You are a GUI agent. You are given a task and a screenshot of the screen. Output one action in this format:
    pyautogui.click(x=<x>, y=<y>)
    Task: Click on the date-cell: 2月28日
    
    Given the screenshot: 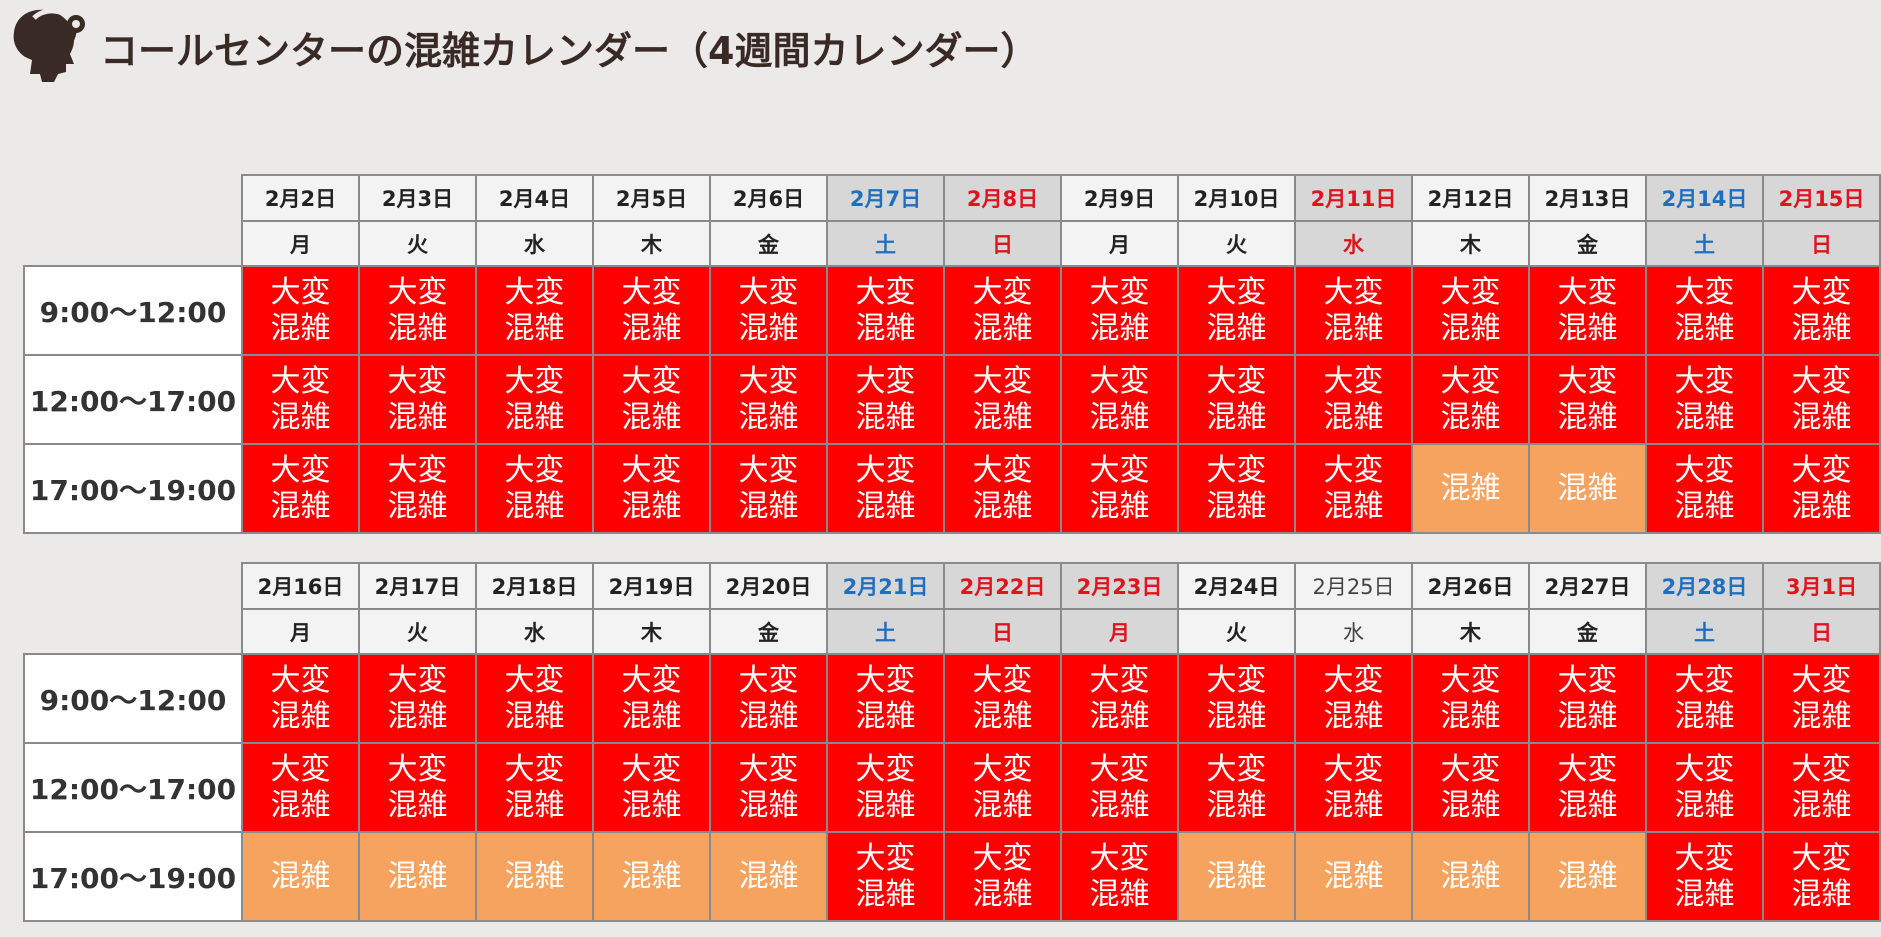 What is the action you would take?
    pyautogui.click(x=1704, y=586)
    